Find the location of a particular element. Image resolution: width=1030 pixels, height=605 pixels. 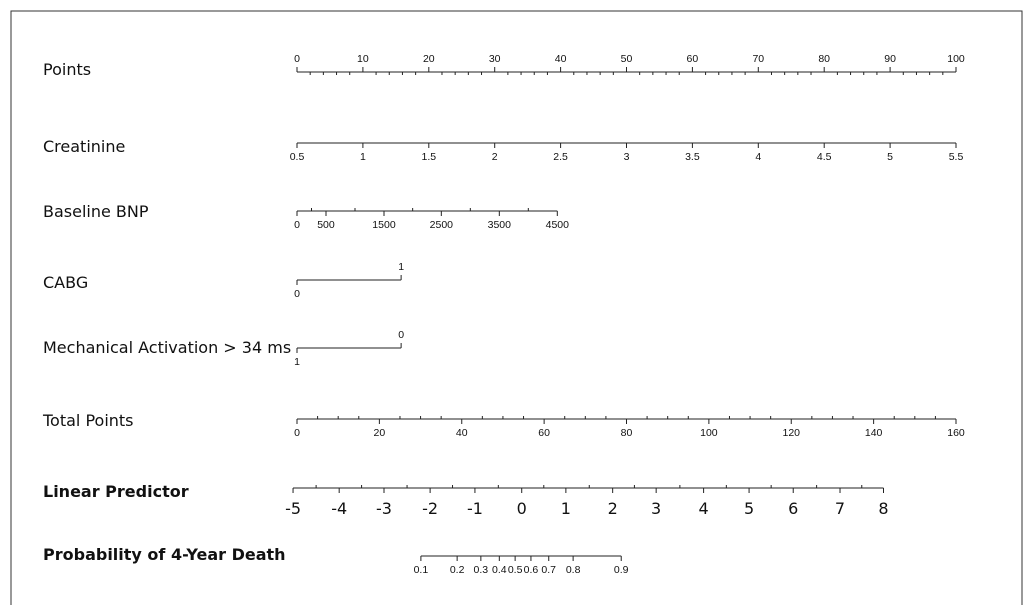

tick-label: 10 is located at coordinates (363, 59).